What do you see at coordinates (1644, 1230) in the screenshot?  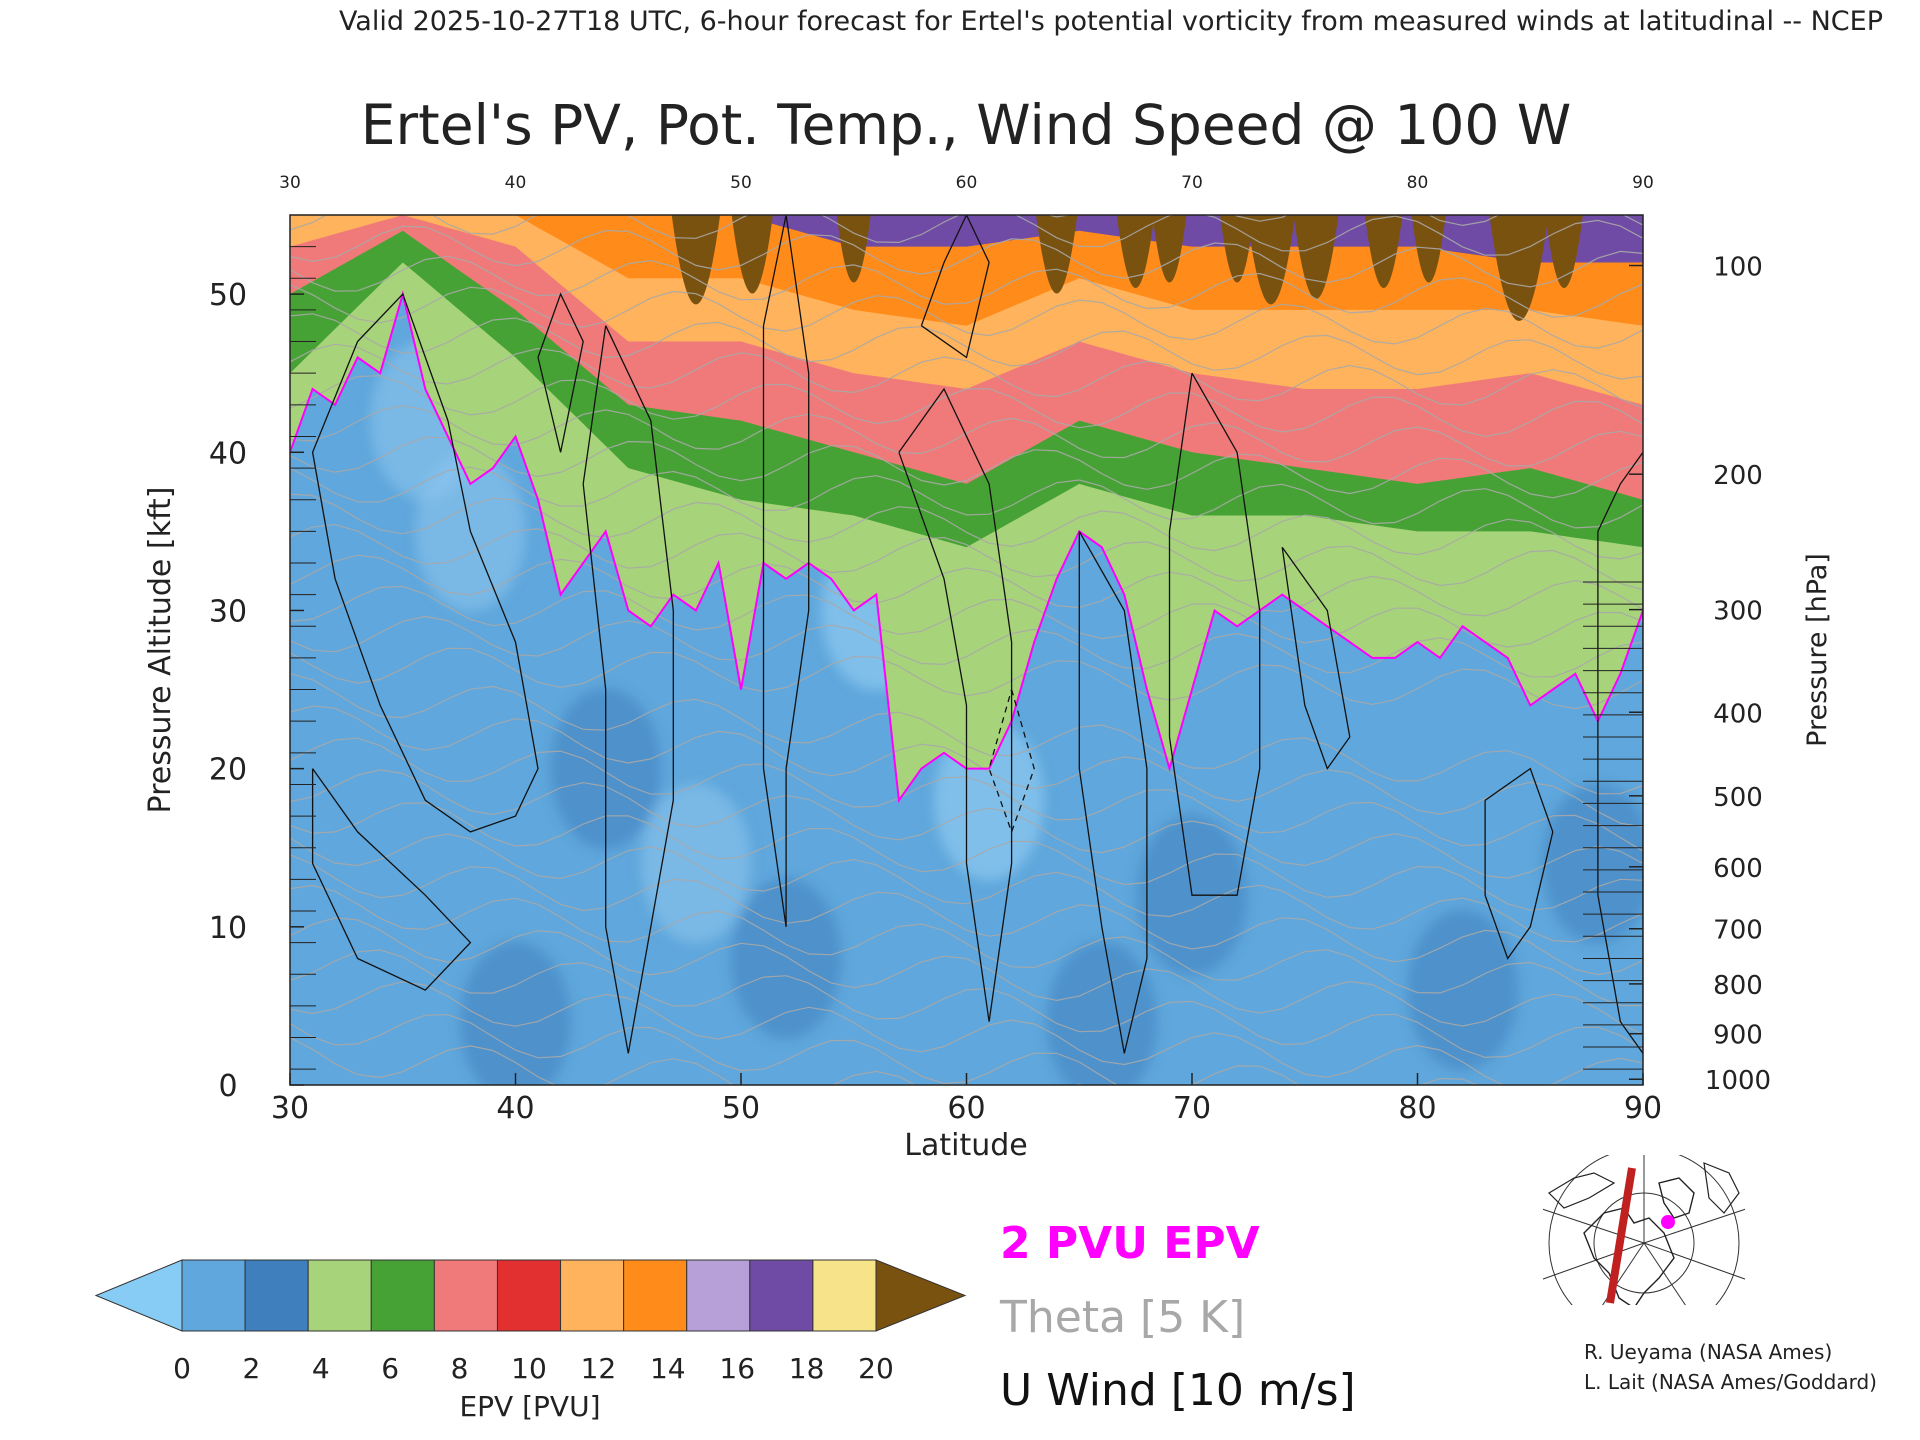 I see `north-polar-map-icon` at bounding box center [1644, 1230].